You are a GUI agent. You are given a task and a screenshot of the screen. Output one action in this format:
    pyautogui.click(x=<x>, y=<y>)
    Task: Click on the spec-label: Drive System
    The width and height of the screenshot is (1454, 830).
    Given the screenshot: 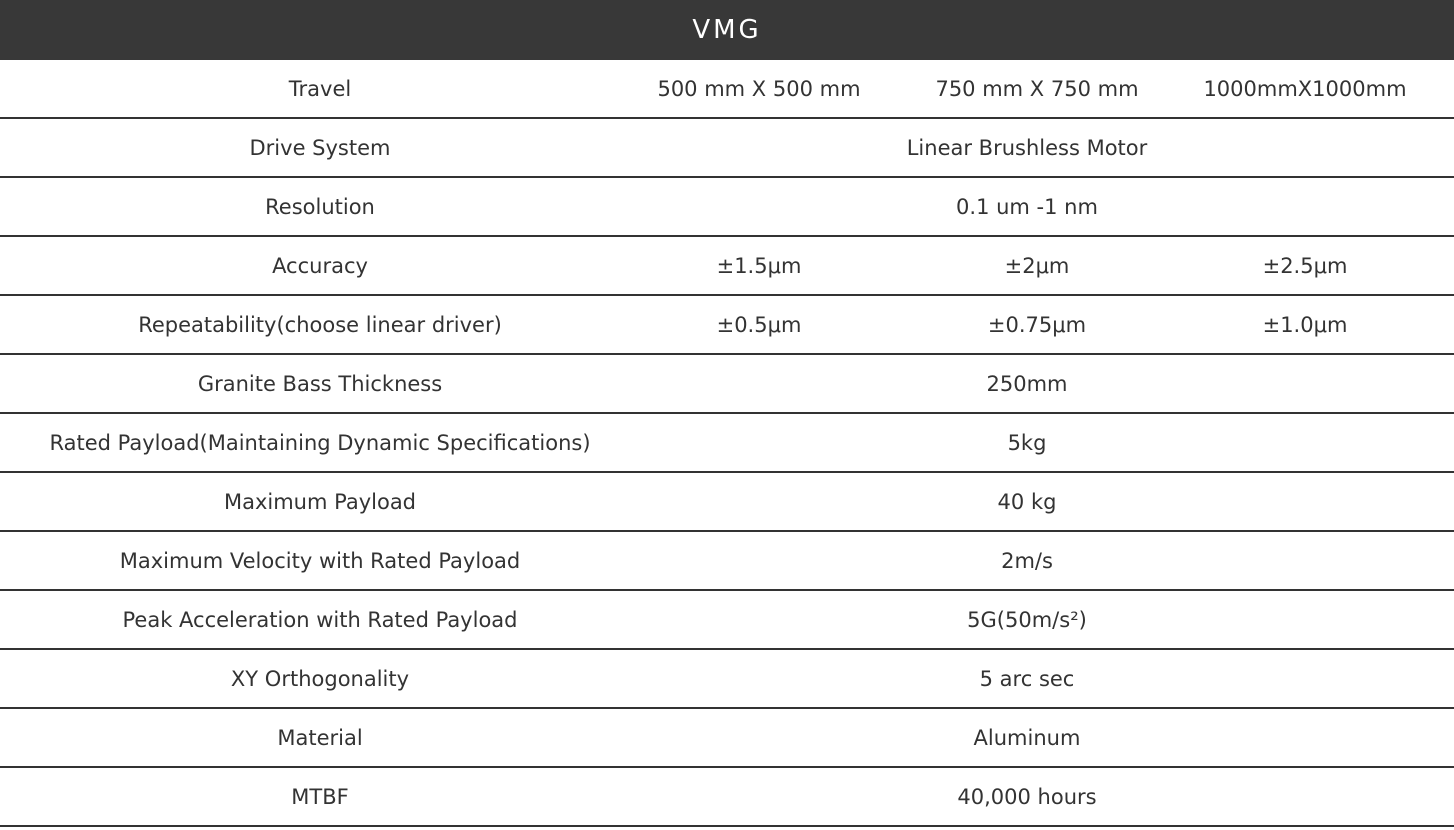 What is the action you would take?
    pyautogui.click(x=310, y=148)
    